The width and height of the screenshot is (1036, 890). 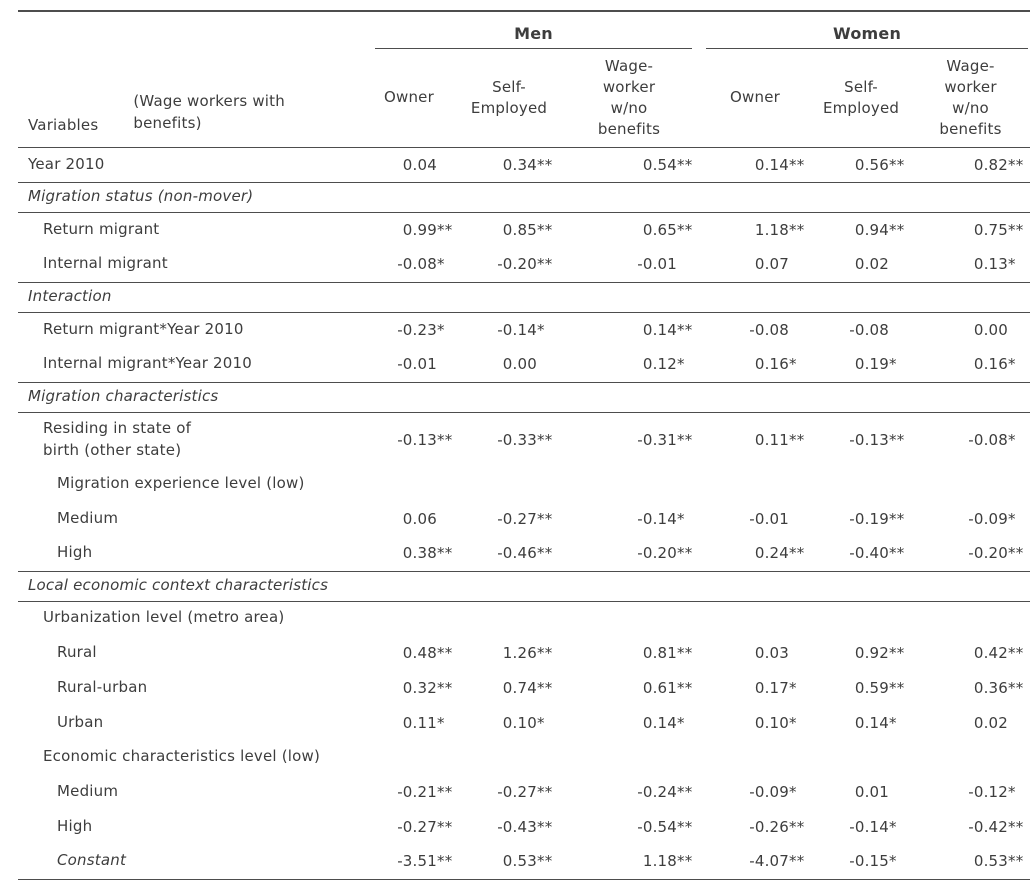 What do you see at coordinates (182, 756) in the screenshot?
I see `row-label: Economic characteristics level (low)` at bounding box center [182, 756].